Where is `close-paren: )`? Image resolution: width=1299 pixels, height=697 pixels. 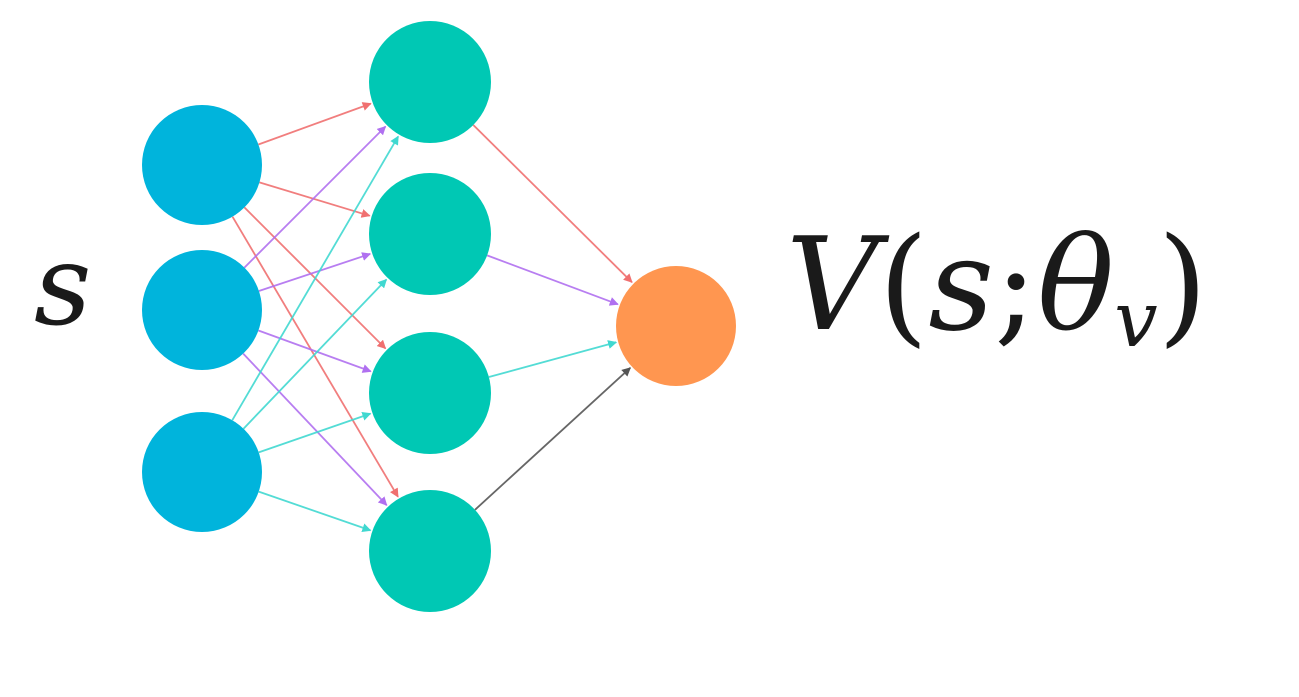 close-paren: ) is located at coordinates (1182, 285).